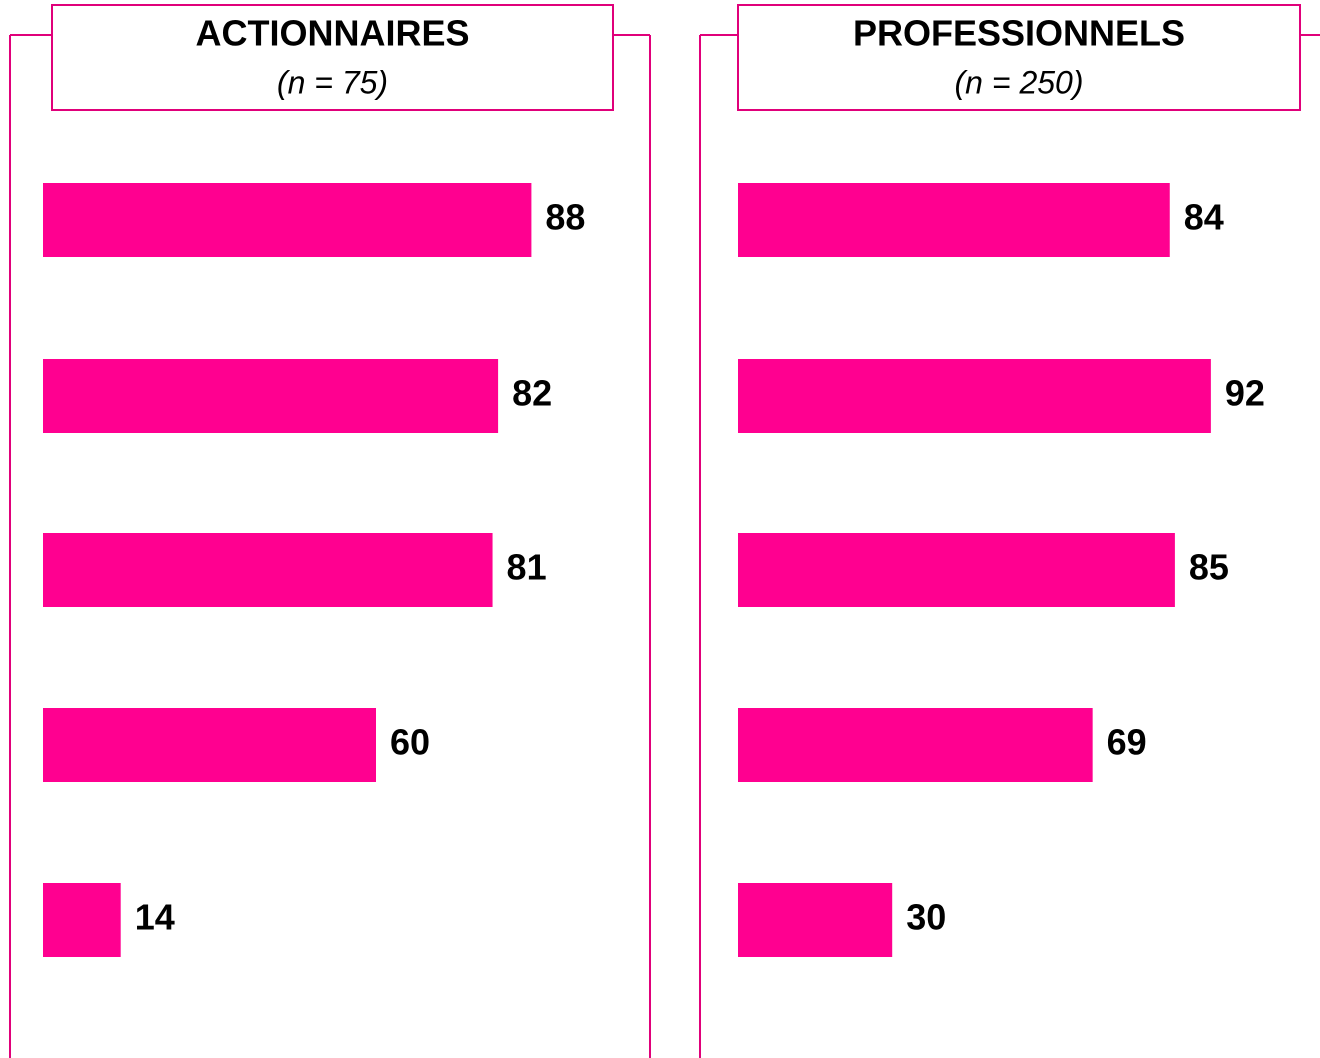 The image size is (1320, 1058). What do you see at coordinates (1019, 33) in the screenshot?
I see `panel-title: PROFESSIONNELS` at bounding box center [1019, 33].